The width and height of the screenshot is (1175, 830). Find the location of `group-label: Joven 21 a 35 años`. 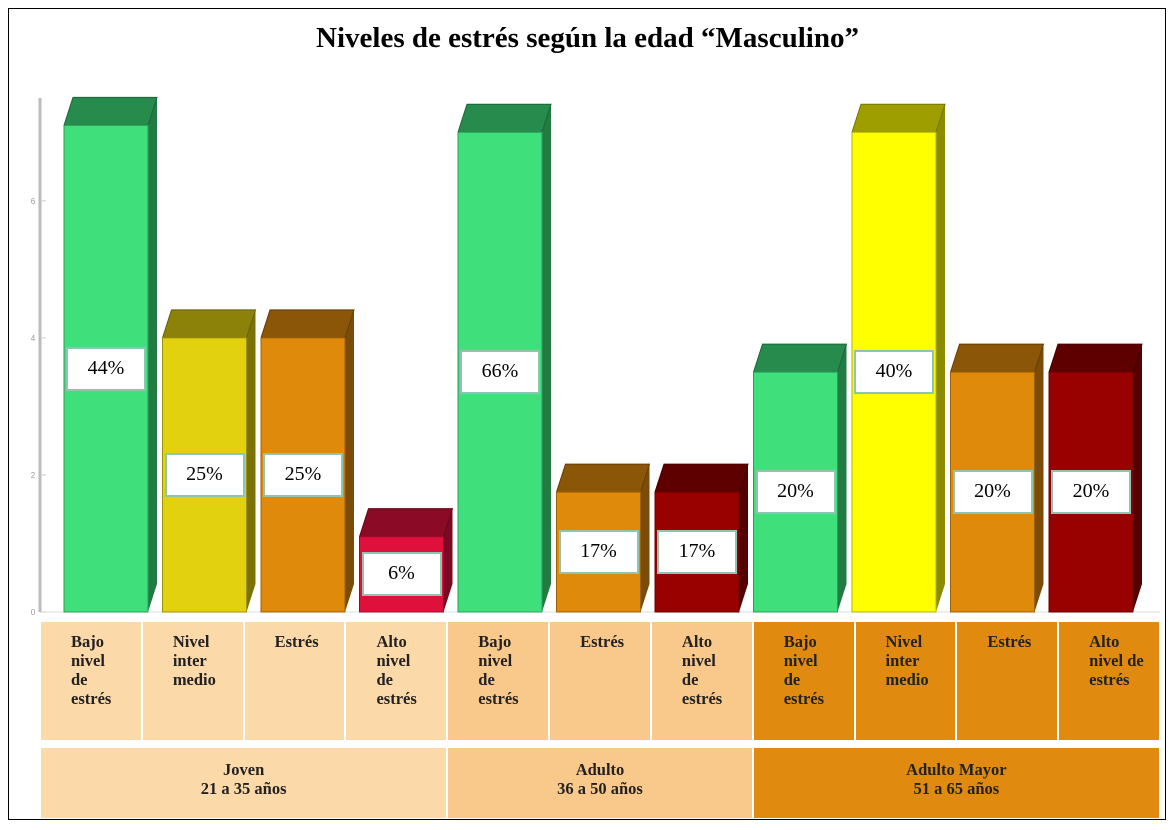

group-label: Joven 21 a 35 años is located at coordinates (244, 783).